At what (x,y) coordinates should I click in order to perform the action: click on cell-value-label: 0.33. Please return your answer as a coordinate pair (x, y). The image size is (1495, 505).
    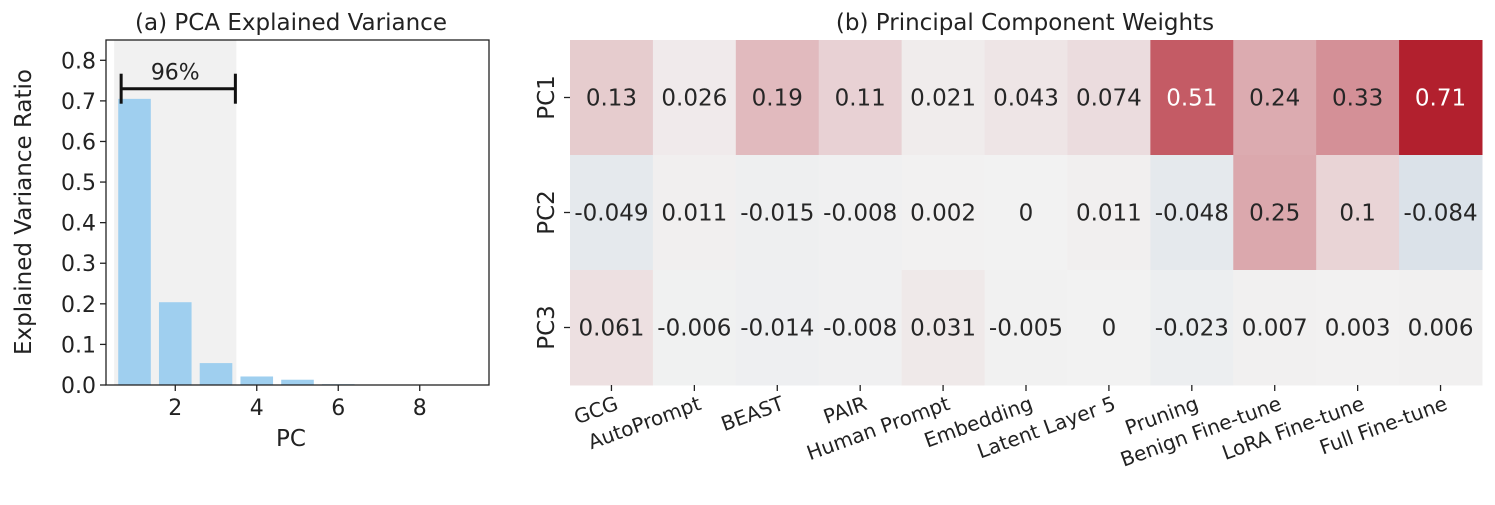
    Looking at the image, I should click on (1357, 99).